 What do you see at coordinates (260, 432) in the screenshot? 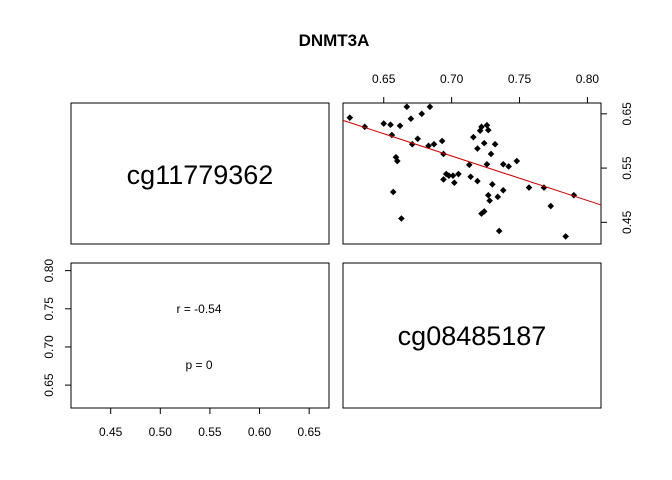
I see `bottom-x-tick-label: 0.60` at bounding box center [260, 432].